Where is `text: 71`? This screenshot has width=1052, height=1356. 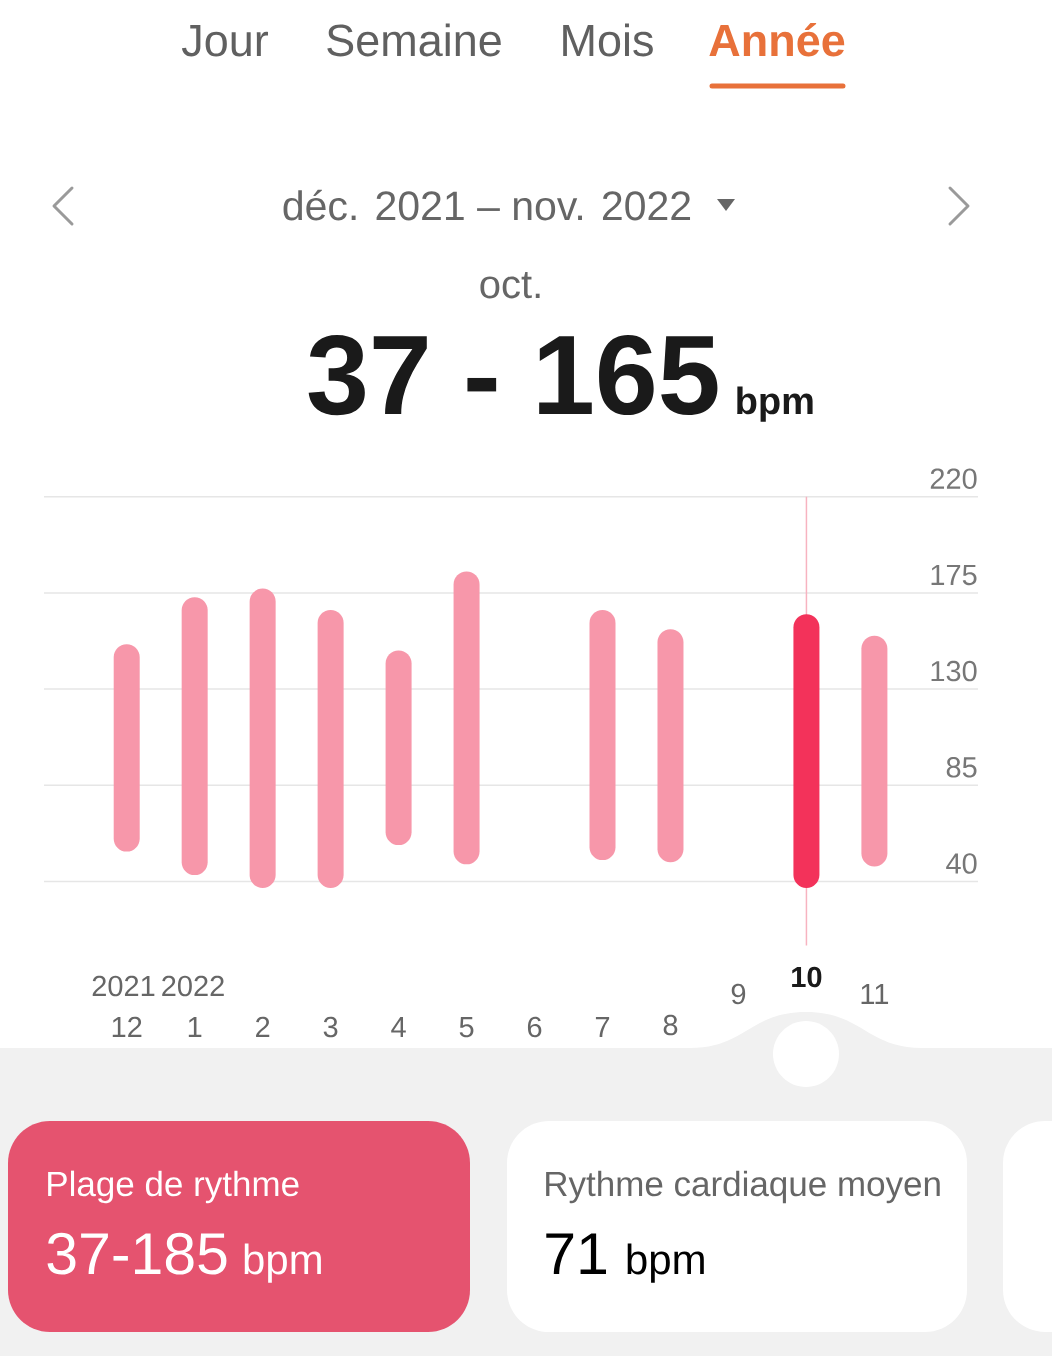
text: 71 is located at coordinates (576, 1253).